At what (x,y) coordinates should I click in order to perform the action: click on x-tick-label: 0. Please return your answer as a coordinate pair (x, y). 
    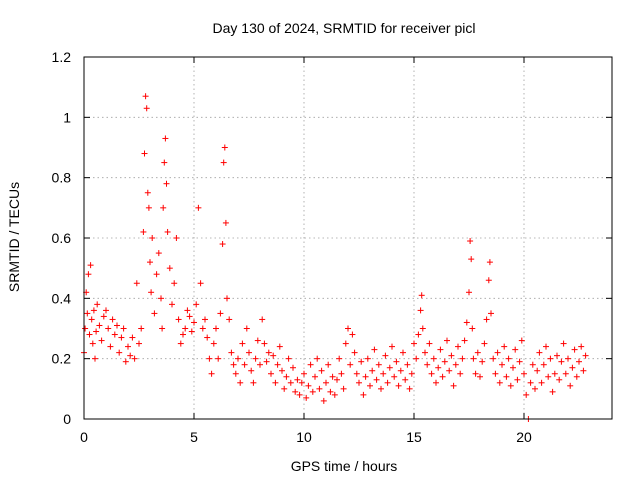
    Looking at the image, I should click on (84, 437).